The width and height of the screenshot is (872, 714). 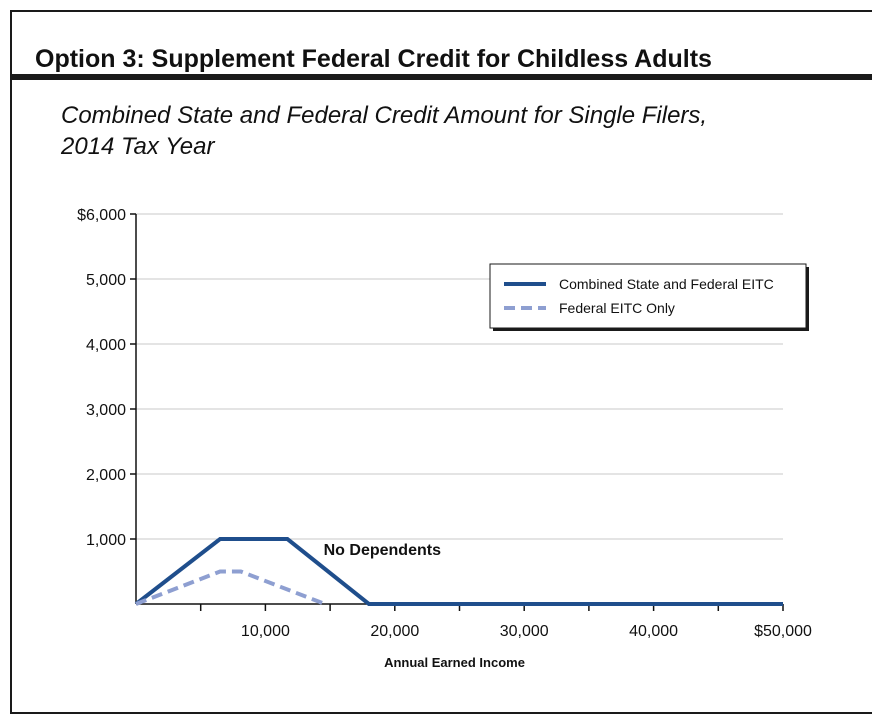 What do you see at coordinates (106, 345) in the screenshot?
I see `y-tick-label: 4,000` at bounding box center [106, 345].